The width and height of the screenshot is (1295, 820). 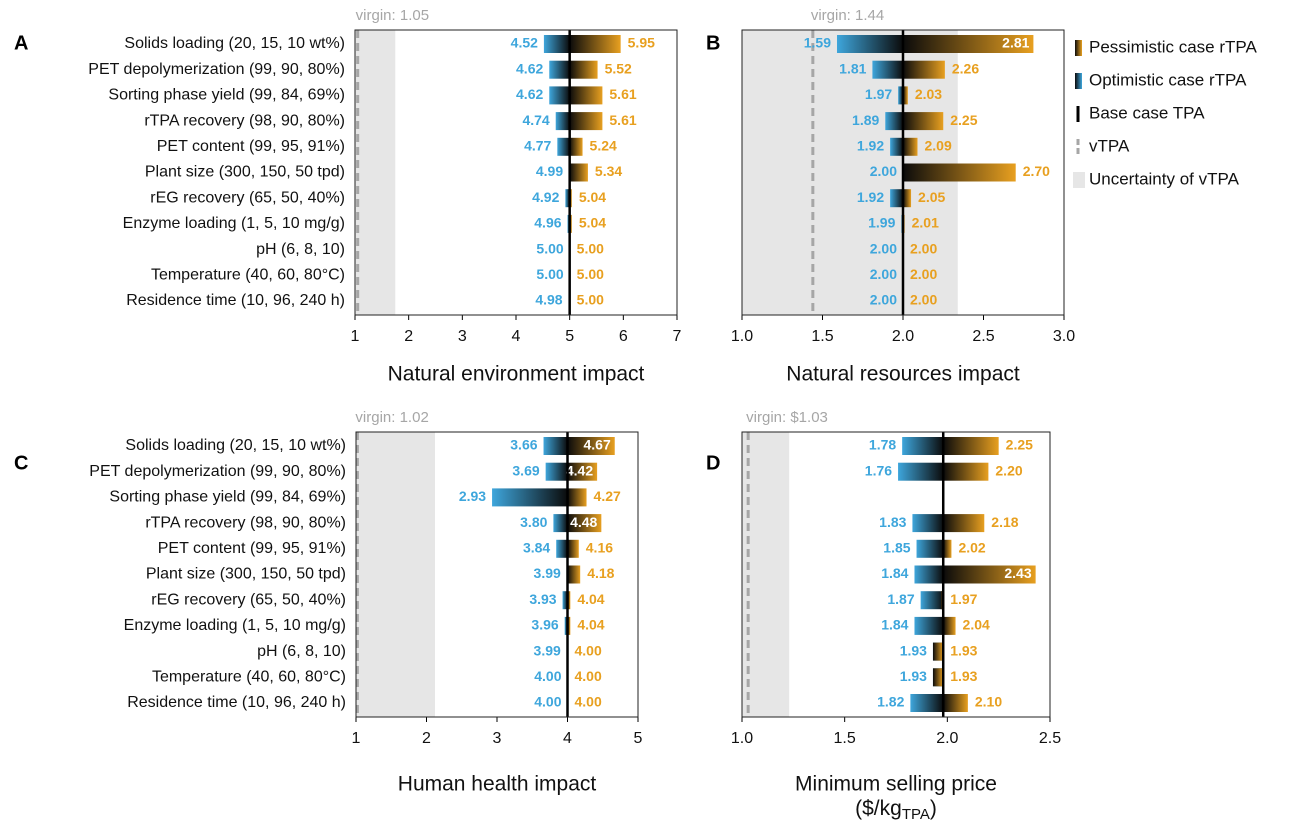 I want to click on value-label: 2.20, so click(x=1008, y=470).